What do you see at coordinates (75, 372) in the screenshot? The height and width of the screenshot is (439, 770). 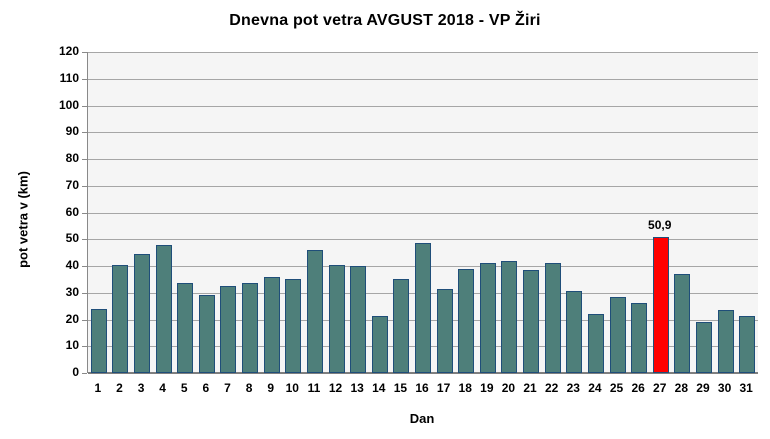 I see `y-tick-label: 0` at bounding box center [75, 372].